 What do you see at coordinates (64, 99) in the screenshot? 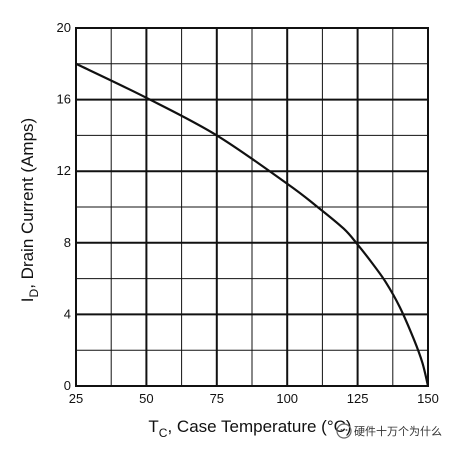
I see `y-tick-label: 16` at bounding box center [64, 99].